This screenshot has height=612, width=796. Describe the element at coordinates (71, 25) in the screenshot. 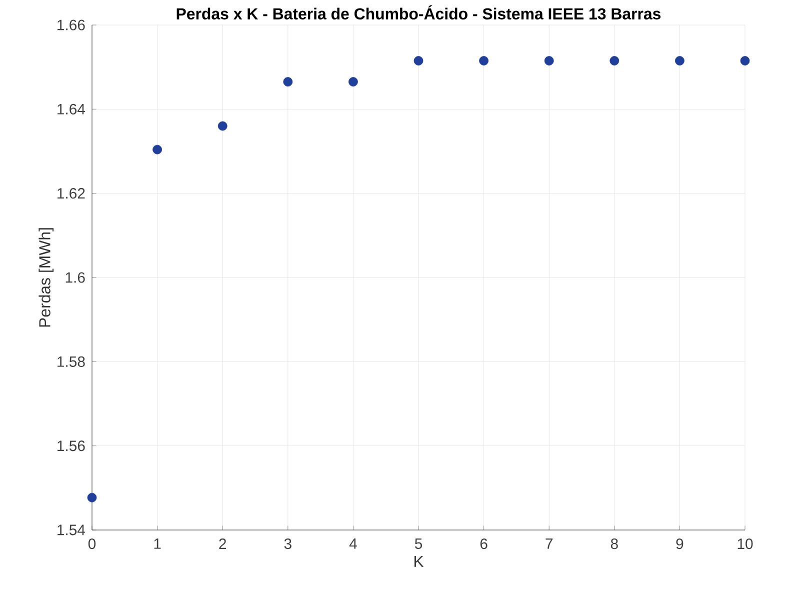

I see `y-tick-label: 1.66` at that location.